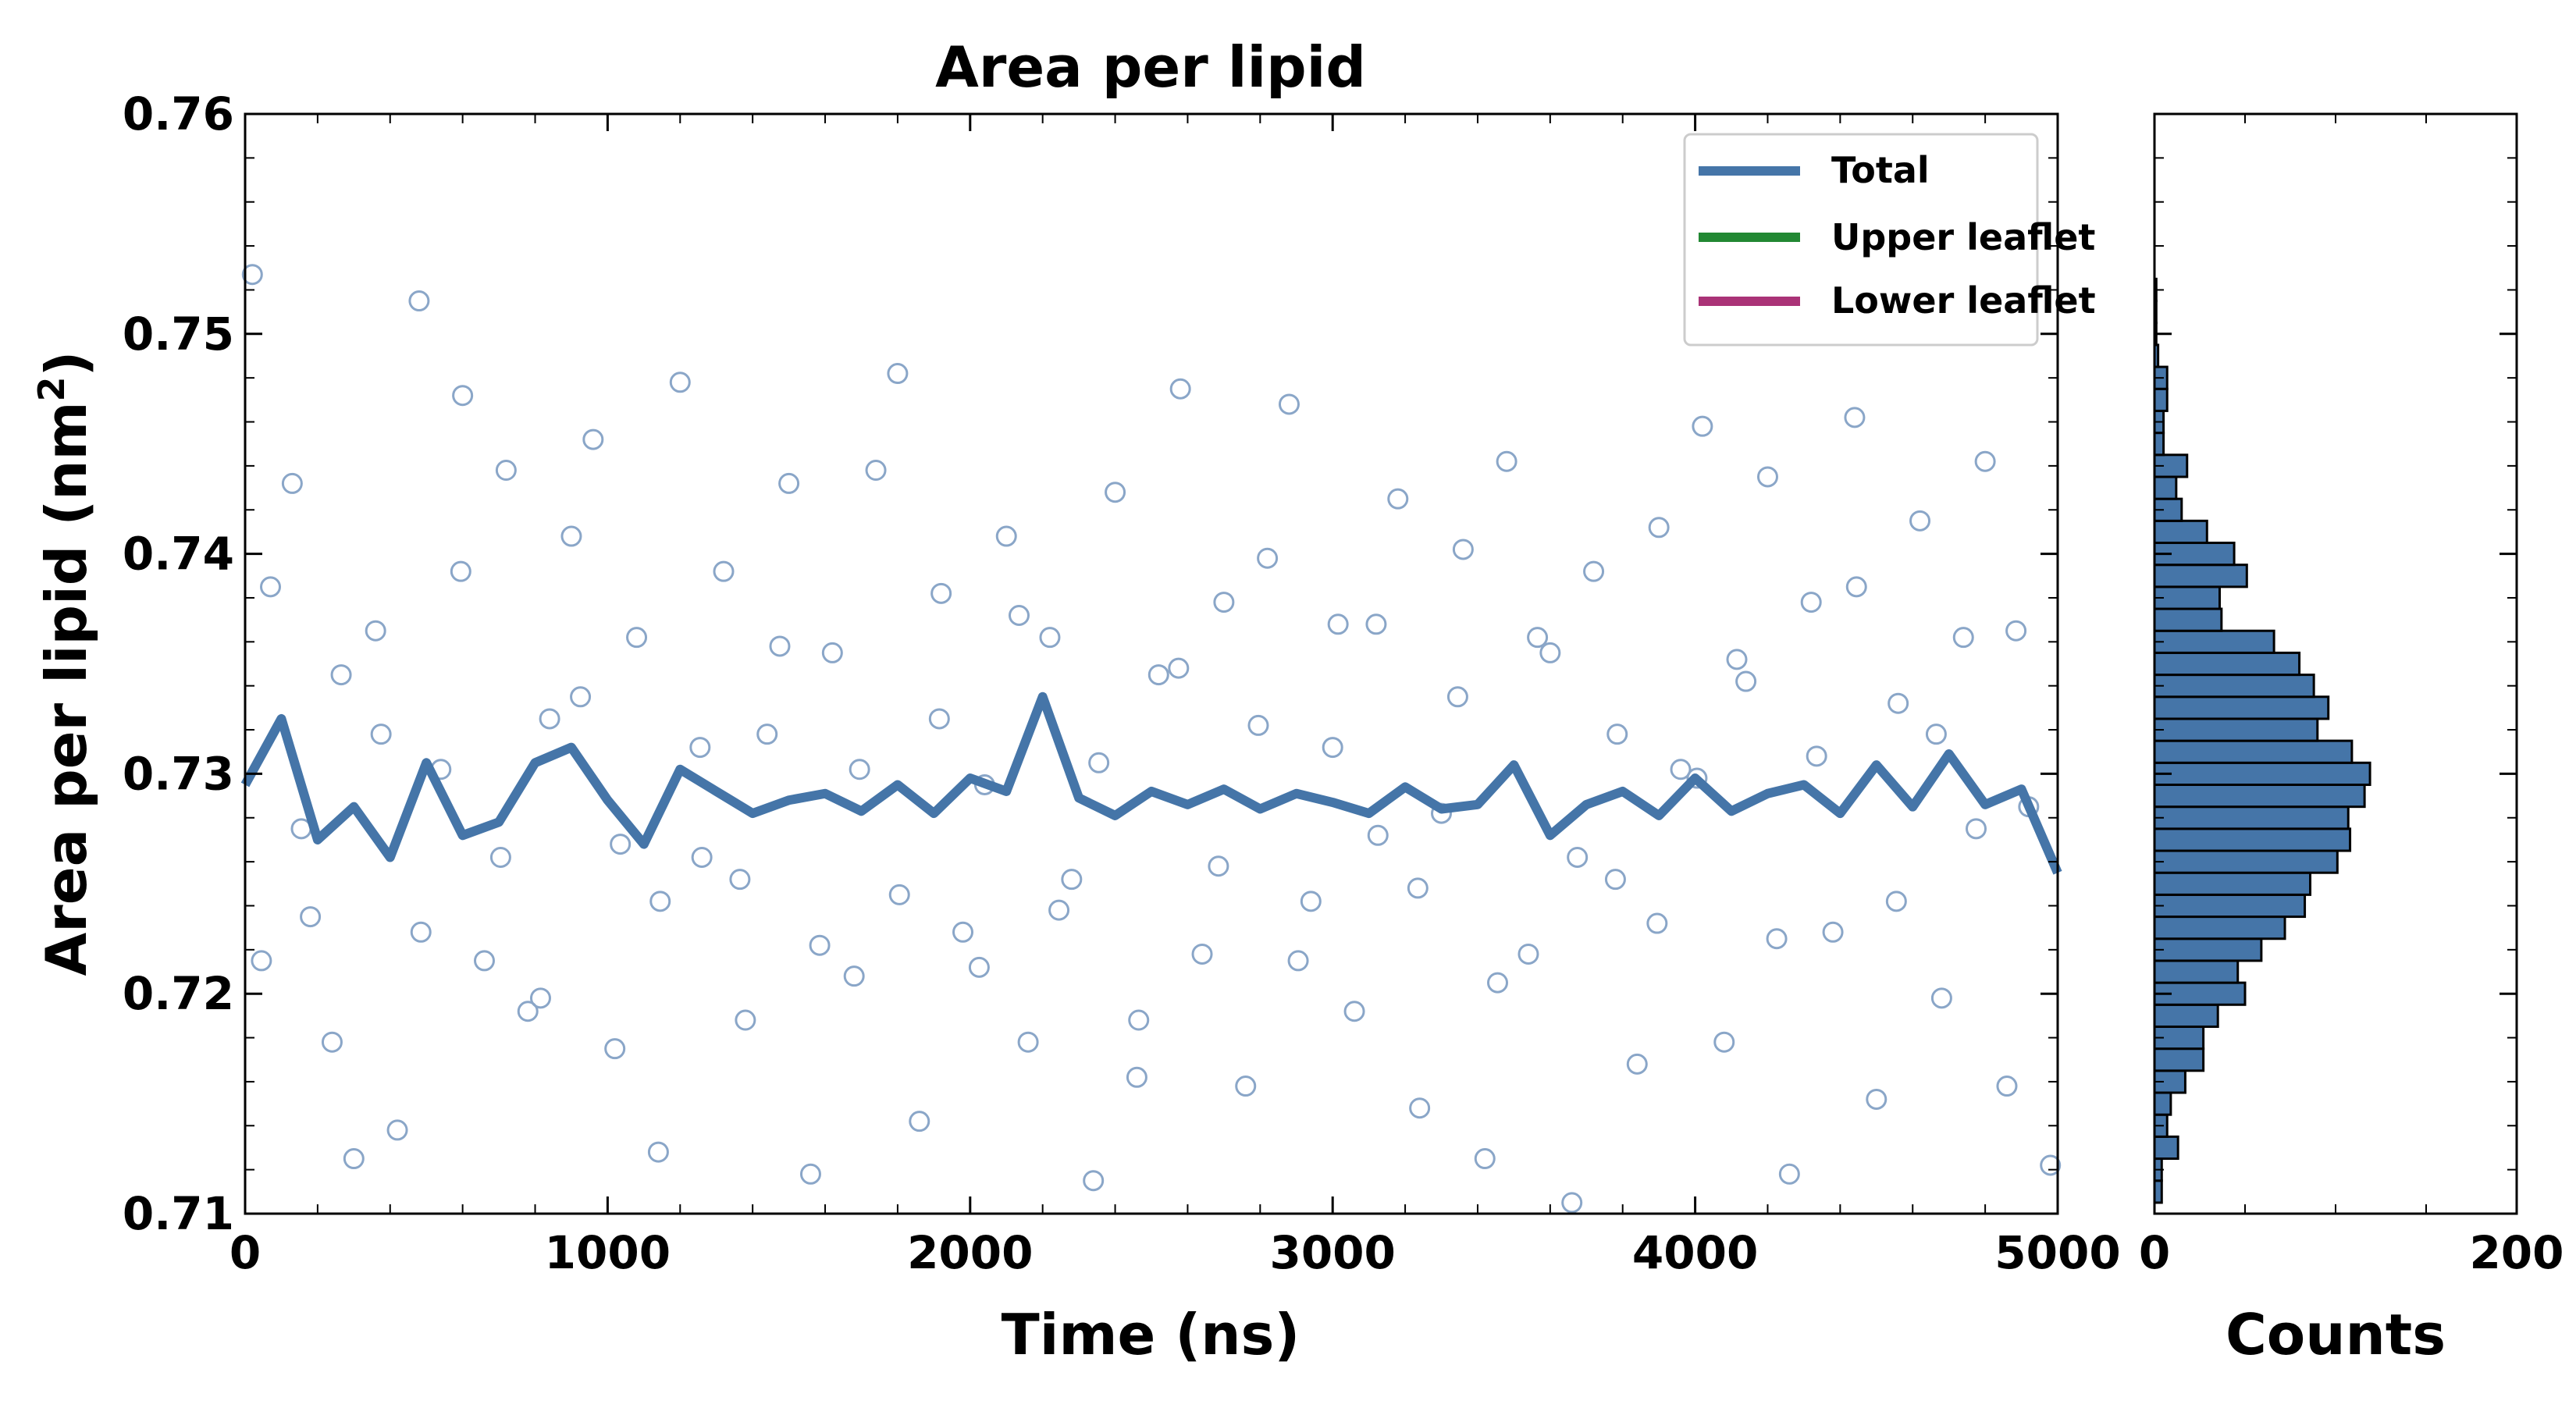  What do you see at coordinates (1963, 300) in the screenshot?
I see `legend-label-lower-leaflet: Lower leaflet` at bounding box center [1963, 300].